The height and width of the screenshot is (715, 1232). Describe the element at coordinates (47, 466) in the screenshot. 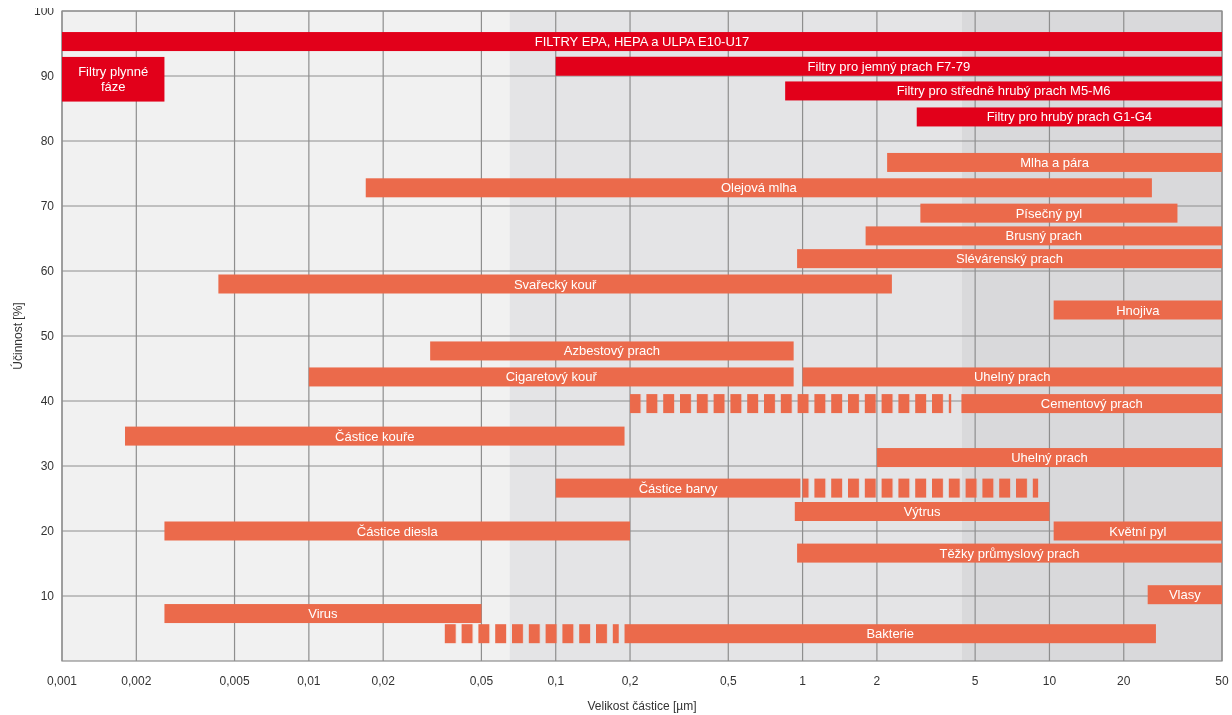

I see `y-tick-label: 30` at that location.